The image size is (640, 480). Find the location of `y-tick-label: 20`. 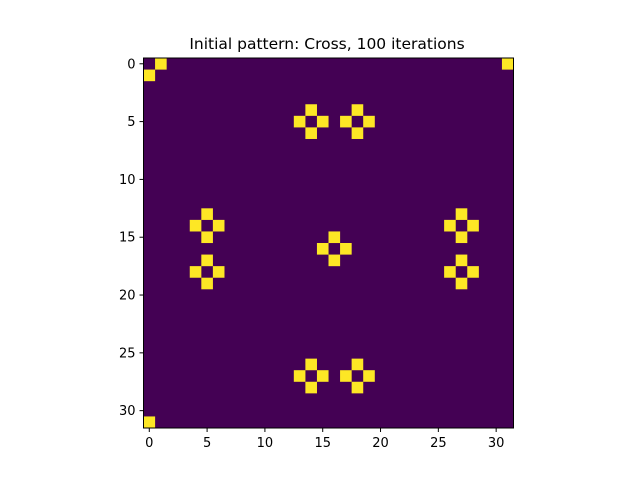

y-tick-label: 20 is located at coordinates (127, 296).